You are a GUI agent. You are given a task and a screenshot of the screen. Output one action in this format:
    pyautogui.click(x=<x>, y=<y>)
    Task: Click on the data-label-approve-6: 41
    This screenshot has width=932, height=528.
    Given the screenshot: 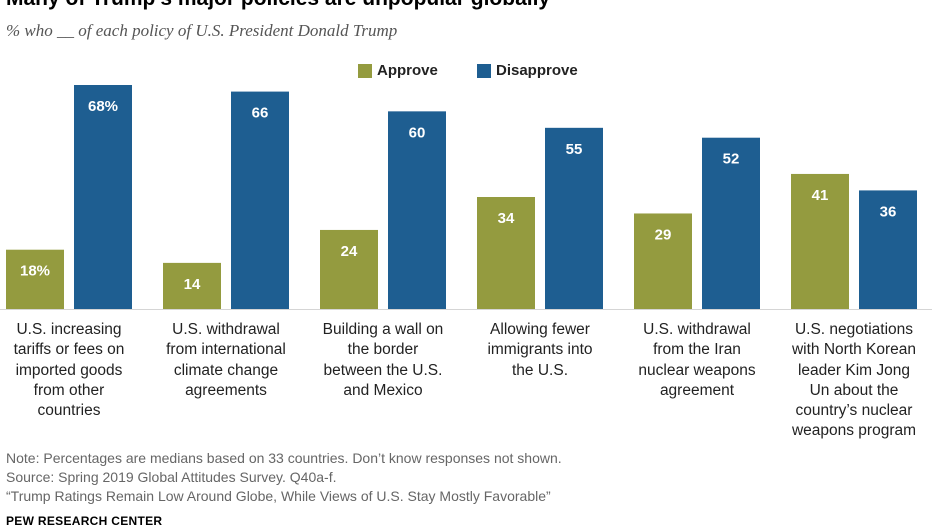 What is the action you would take?
    pyautogui.click(x=820, y=195)
    